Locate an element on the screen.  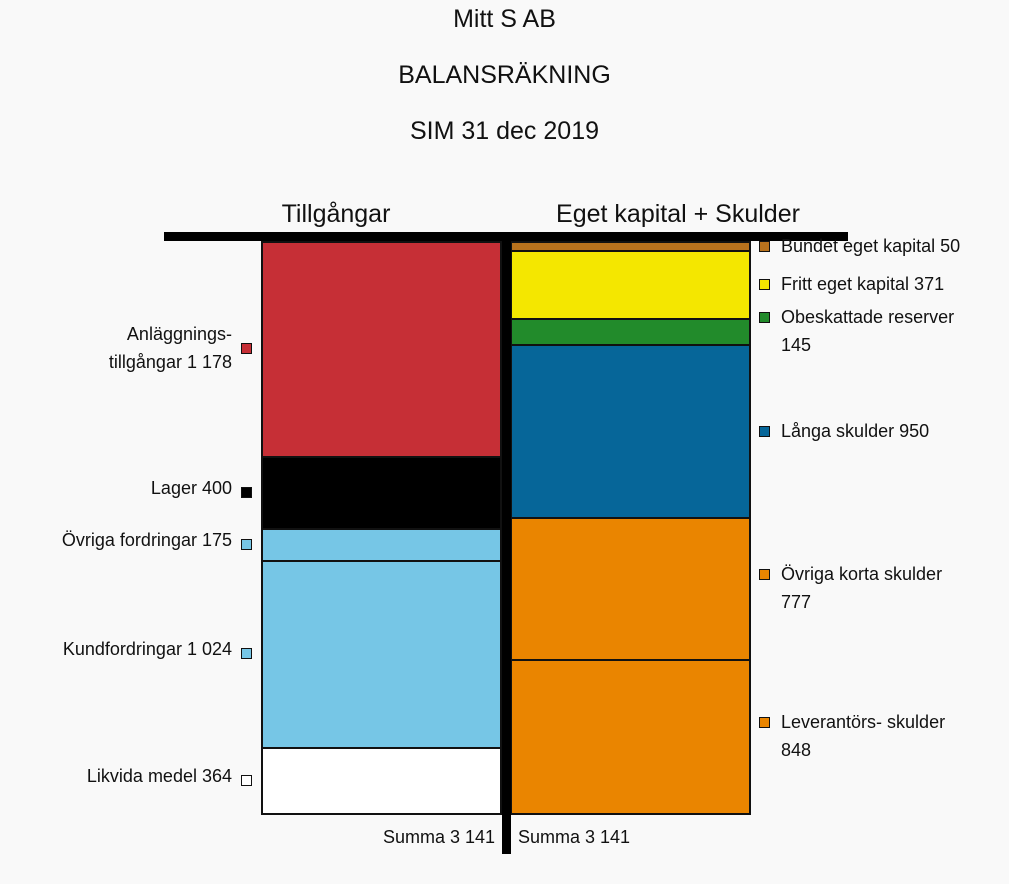
liability-label-4: Övriga korta skulder 777 is located at coordinates (893, 588).